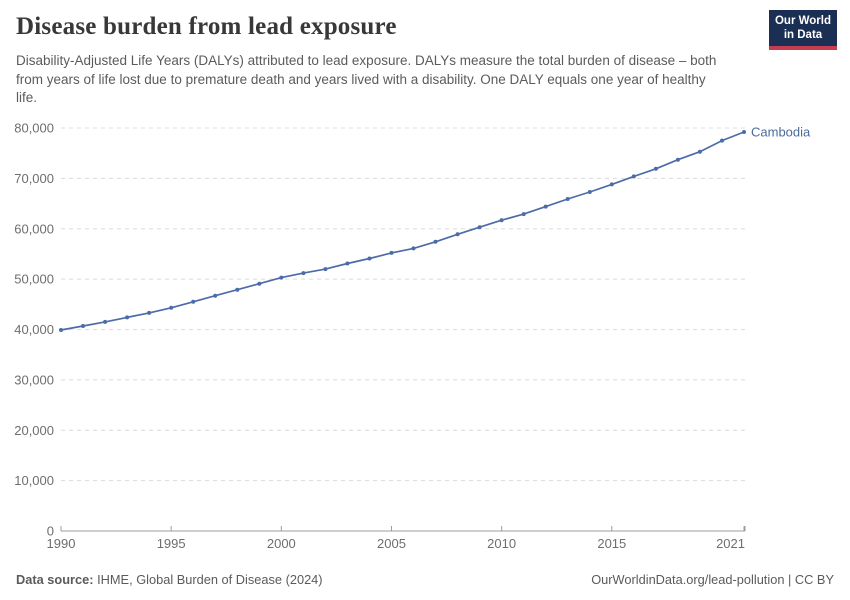 This screenshot has height=600, width=850. Describe the element at coordinates (611, 184) in the screenshot. I see `data-point-2015` at that location.